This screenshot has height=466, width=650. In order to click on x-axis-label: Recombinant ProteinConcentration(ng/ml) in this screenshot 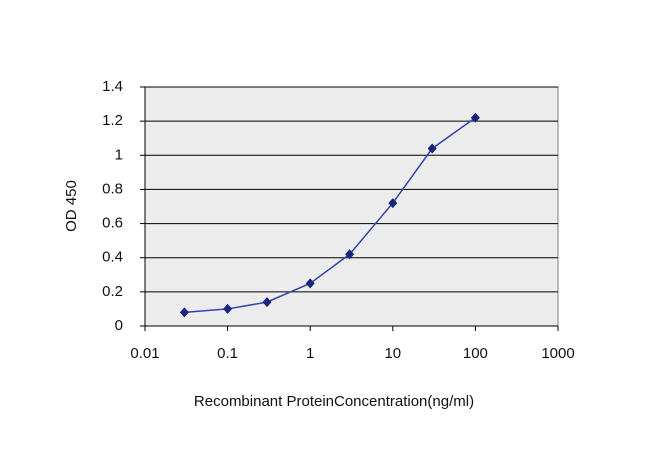, I will do `click(334, 401)`.